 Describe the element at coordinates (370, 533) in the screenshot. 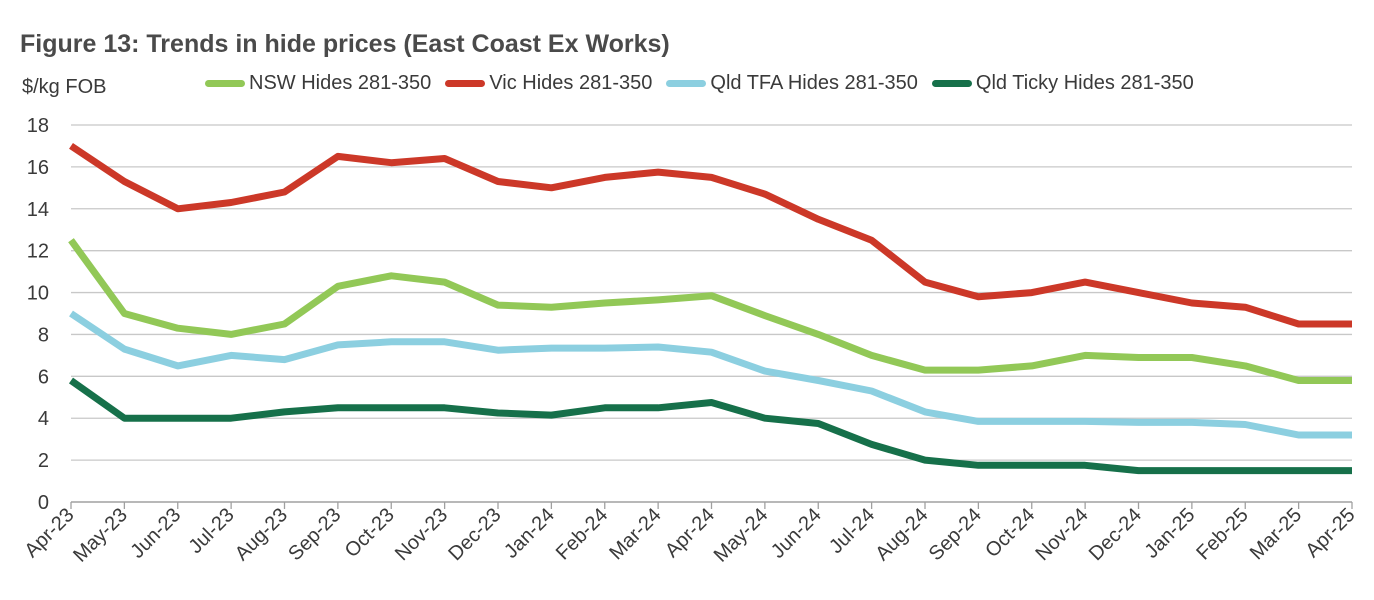

I see `x-tick-label: Oct-23` at that location.